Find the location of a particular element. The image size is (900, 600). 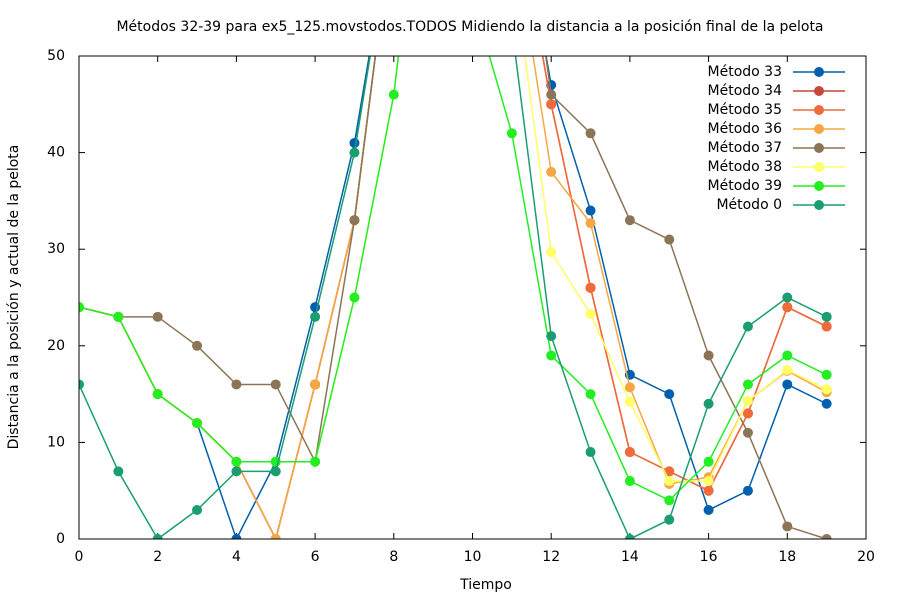

y-tick-label: 20 is located at coordinates (56, 346).